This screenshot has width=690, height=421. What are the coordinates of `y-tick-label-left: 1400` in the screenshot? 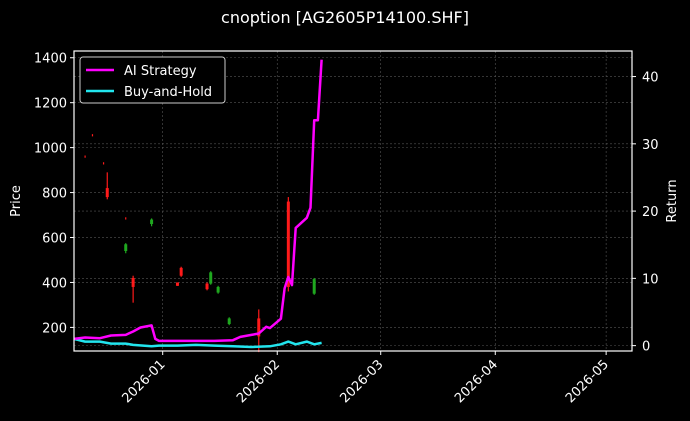 It's located at (50, 59).